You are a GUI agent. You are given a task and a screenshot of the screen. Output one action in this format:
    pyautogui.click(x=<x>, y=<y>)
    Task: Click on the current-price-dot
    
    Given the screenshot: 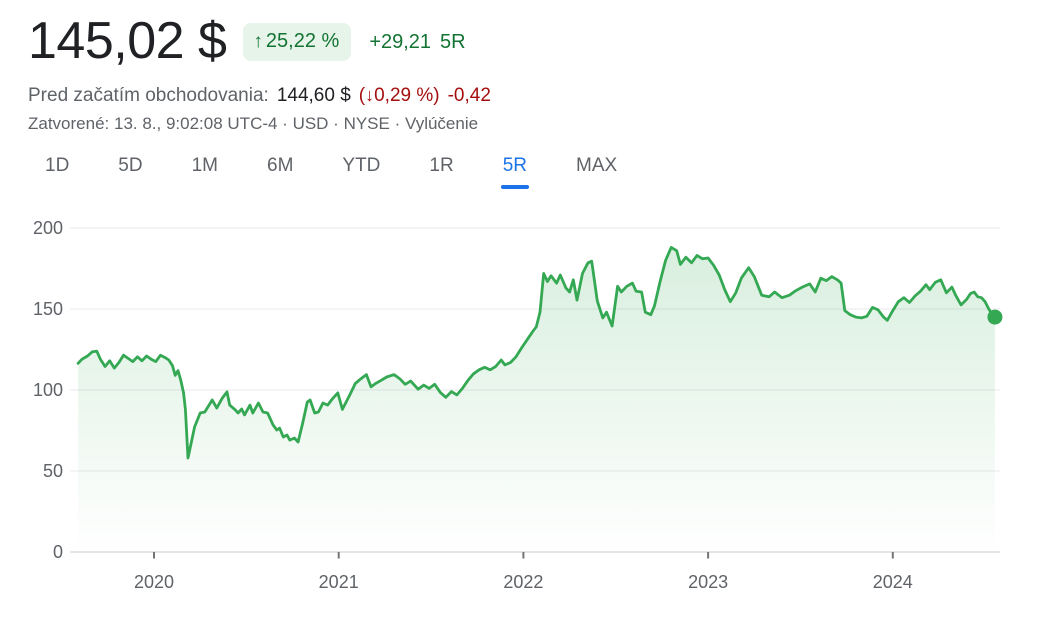 What is the action you would take?
    pyautogui.click(x=995, y=317)
    